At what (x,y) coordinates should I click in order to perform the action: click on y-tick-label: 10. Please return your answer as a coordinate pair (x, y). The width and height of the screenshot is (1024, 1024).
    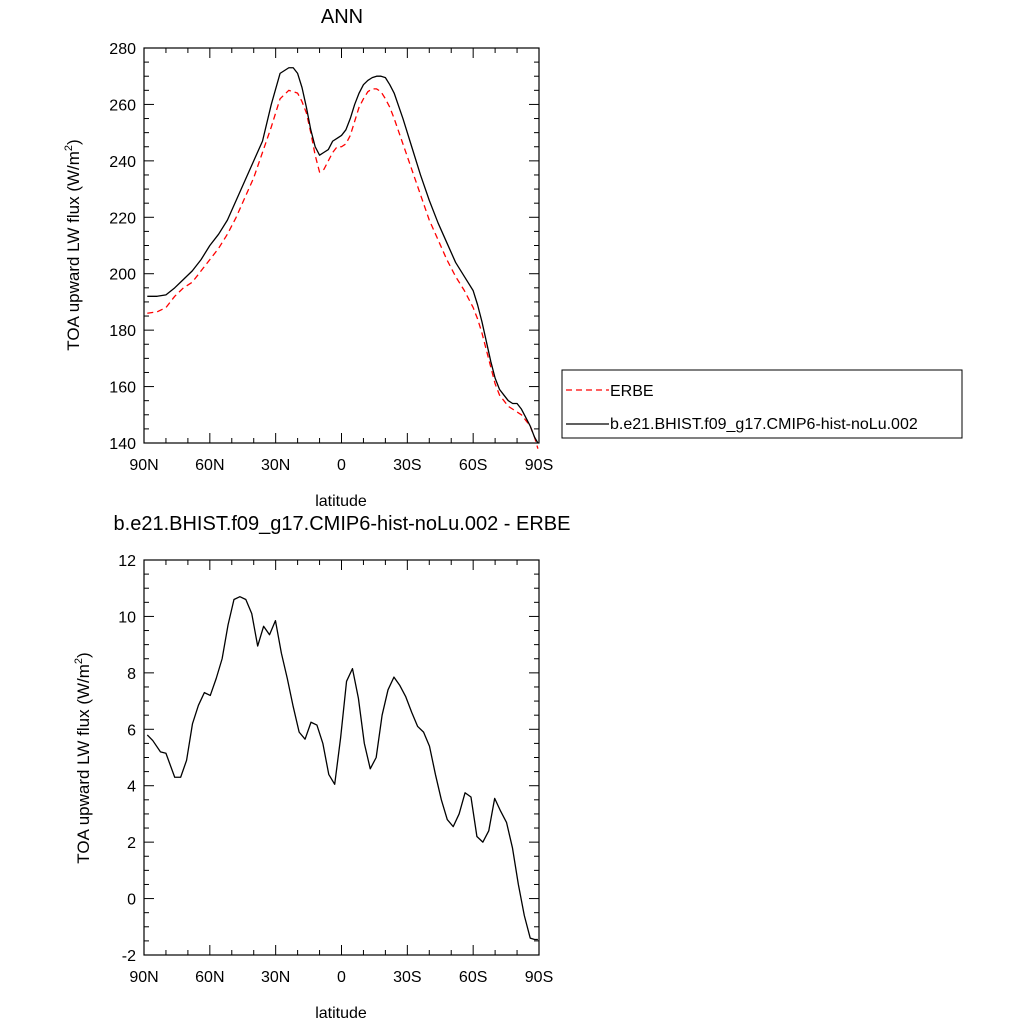
    Looking at the image, I should click on (127, 617).